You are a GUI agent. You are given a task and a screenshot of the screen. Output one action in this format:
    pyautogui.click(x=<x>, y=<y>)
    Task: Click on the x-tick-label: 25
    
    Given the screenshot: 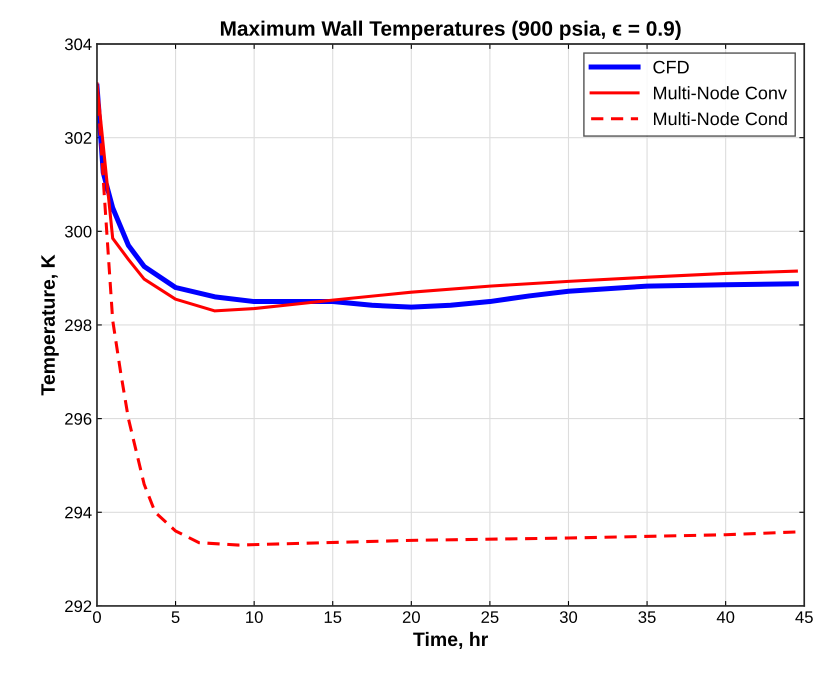 What is the action you would take?
    pyautogui.click(x=489, y=617)
    